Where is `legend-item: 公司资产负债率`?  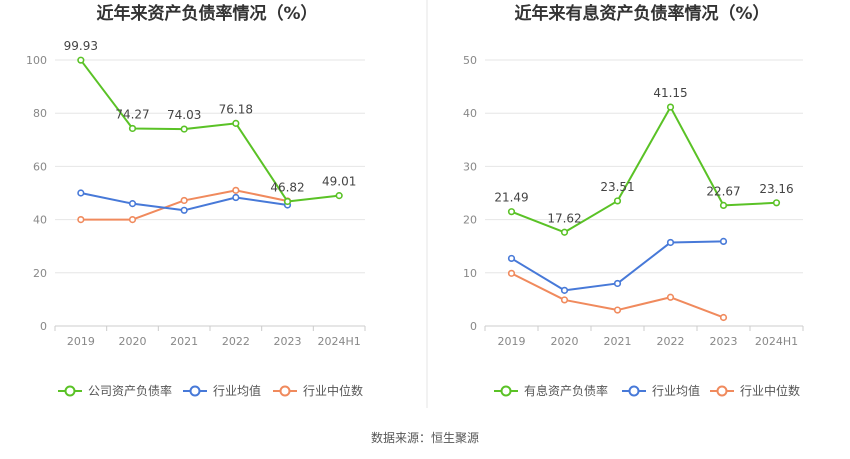 legend-item: 公司资产负债率 is located at coordinates (115, 390).